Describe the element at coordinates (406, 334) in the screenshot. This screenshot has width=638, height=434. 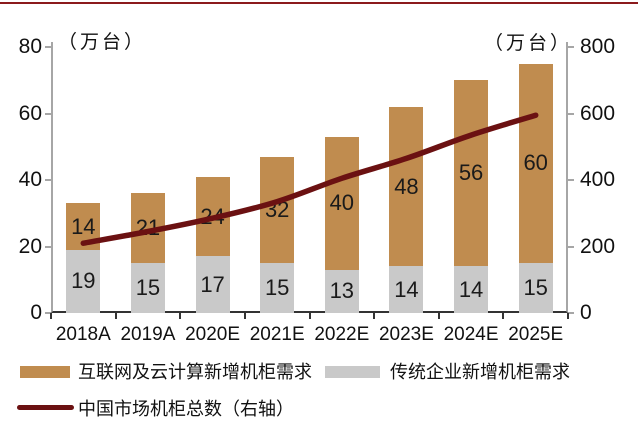
I see `x-axis-tick-label: 2023E` at that location.